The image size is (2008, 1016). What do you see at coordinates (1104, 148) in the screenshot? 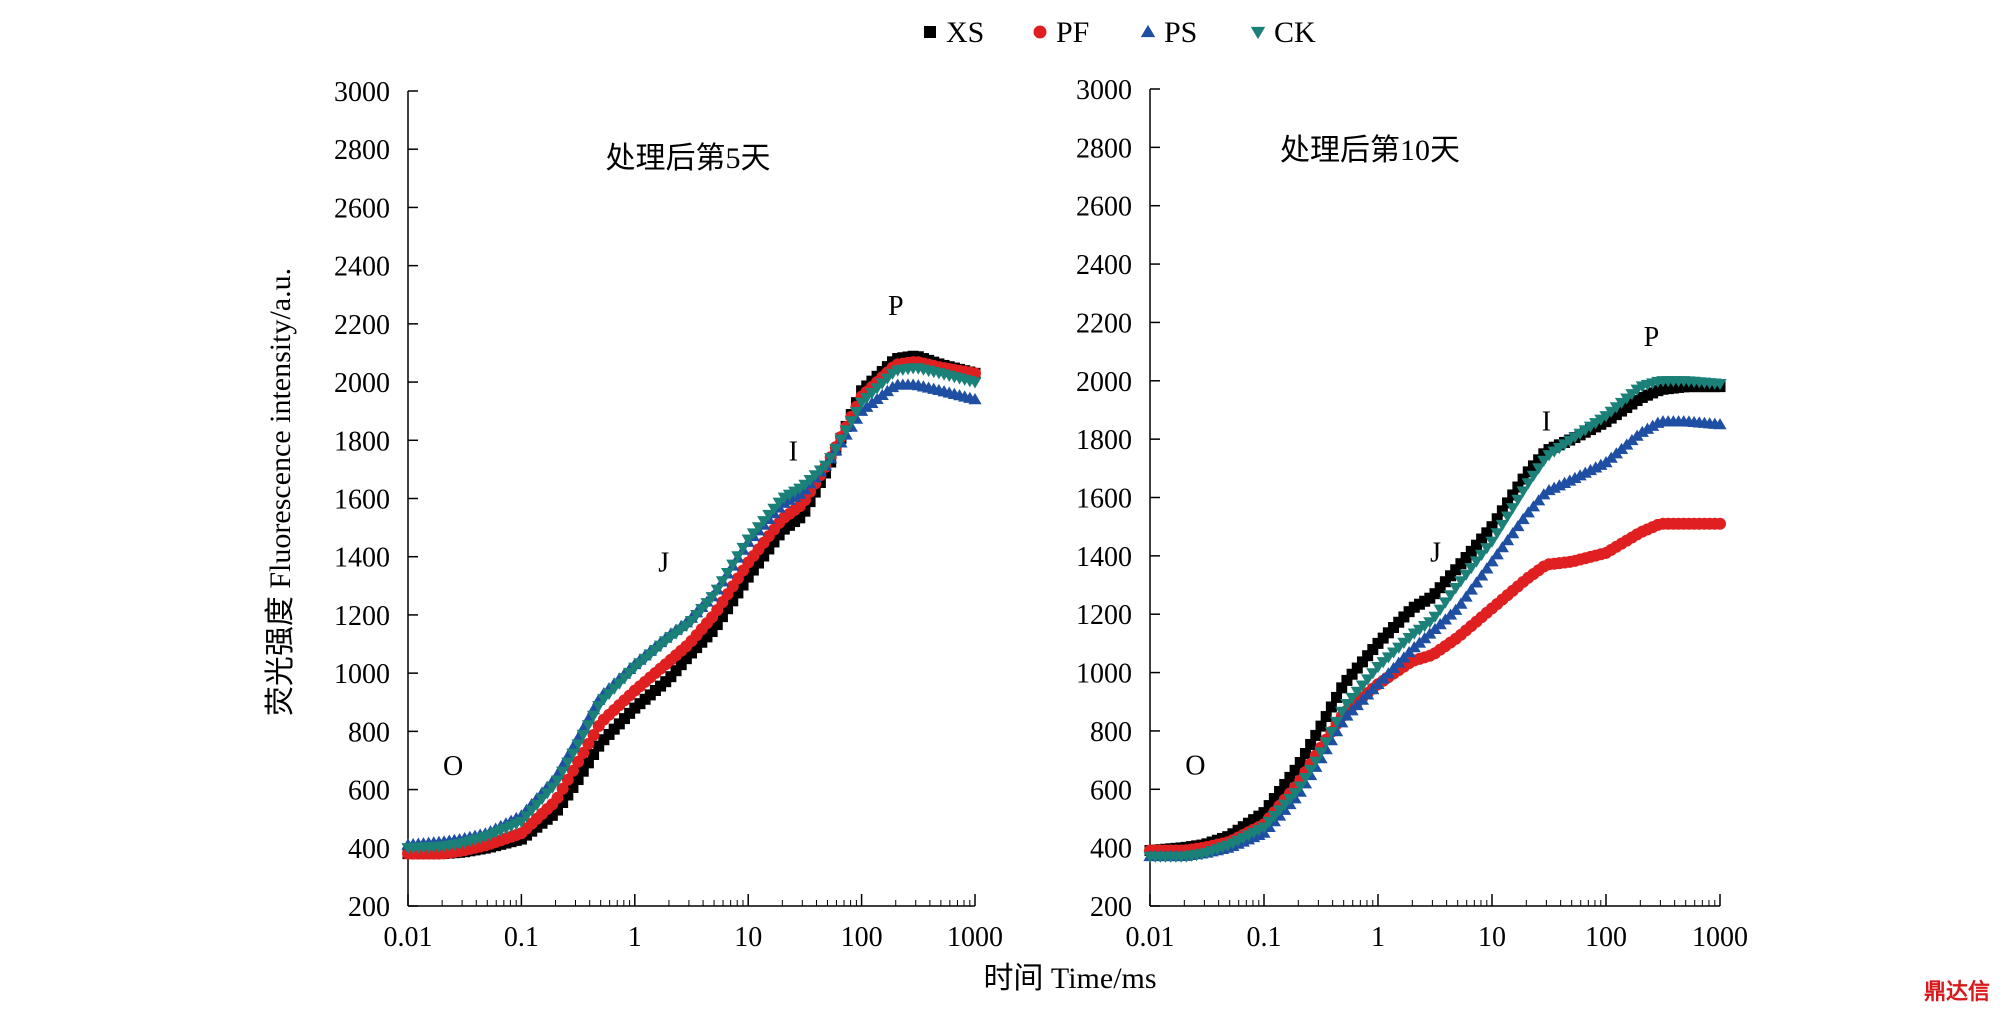
I see `y-tick-label: 2800` at bounding box center [1104, 148].